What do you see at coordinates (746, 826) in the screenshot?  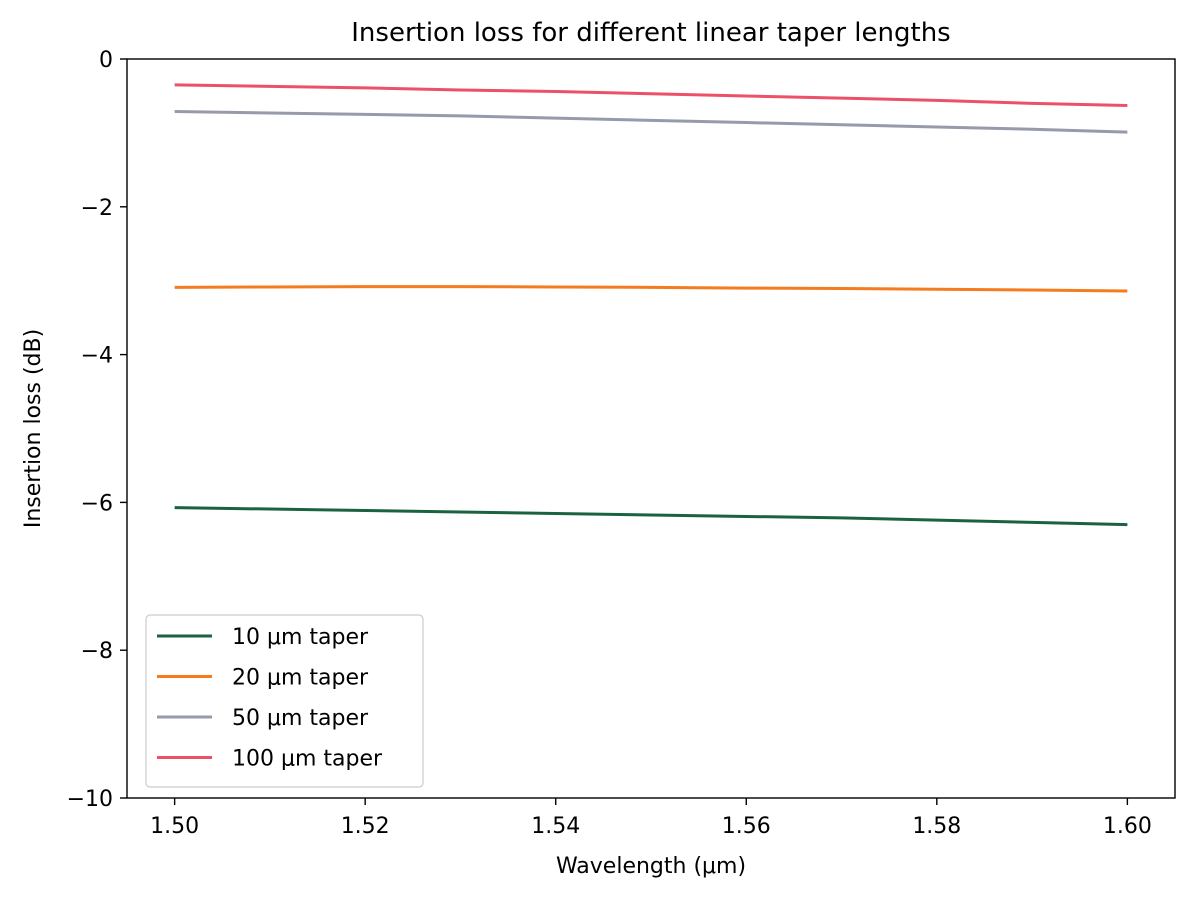 I see `x-tick-label: 1.56` at bounding box center [746, 826].